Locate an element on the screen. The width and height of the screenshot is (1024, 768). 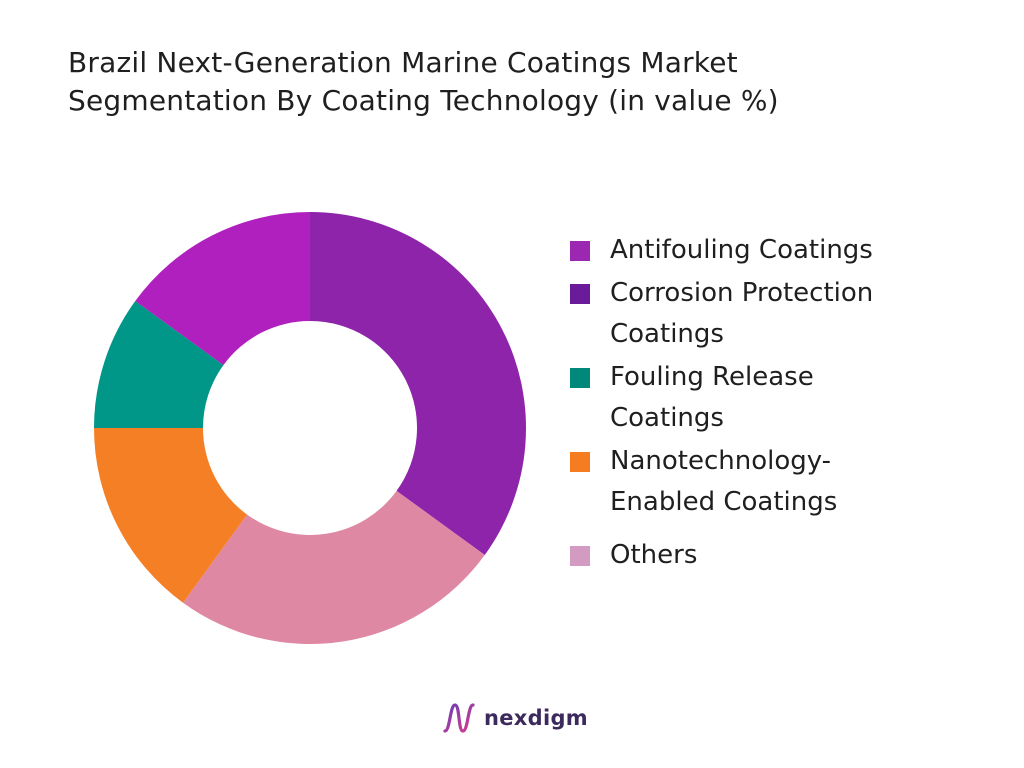
brand-logo: nexdigm is located at coordinates (515, 718).